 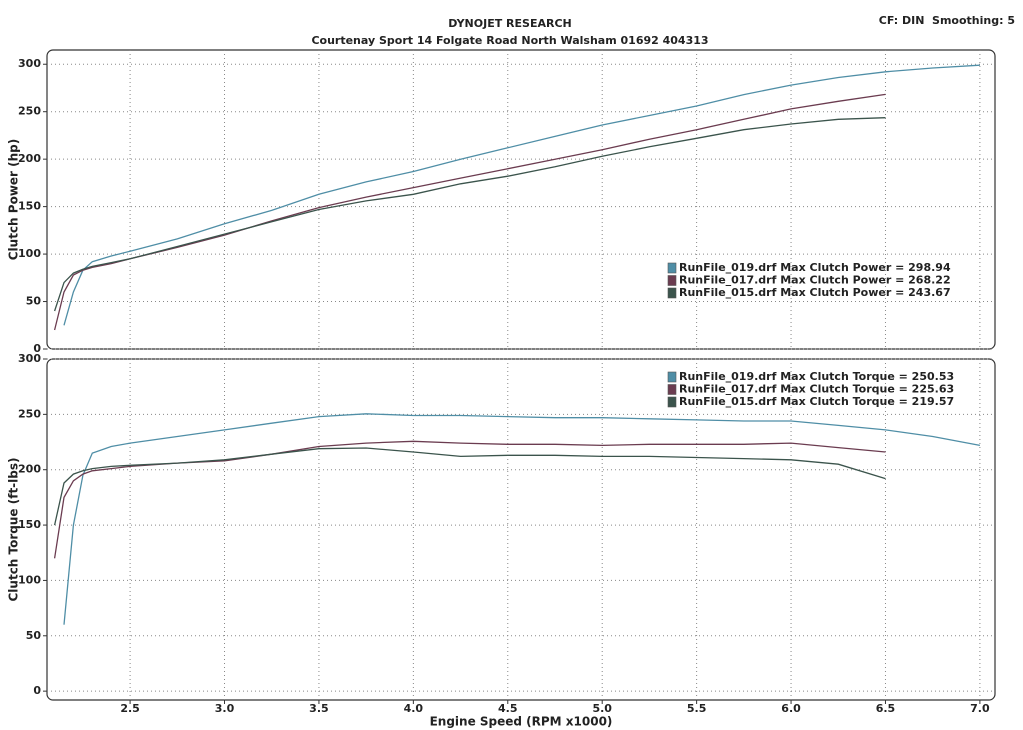 I want to click on x-tick-label: 5.0, so click(x=602, y=708).